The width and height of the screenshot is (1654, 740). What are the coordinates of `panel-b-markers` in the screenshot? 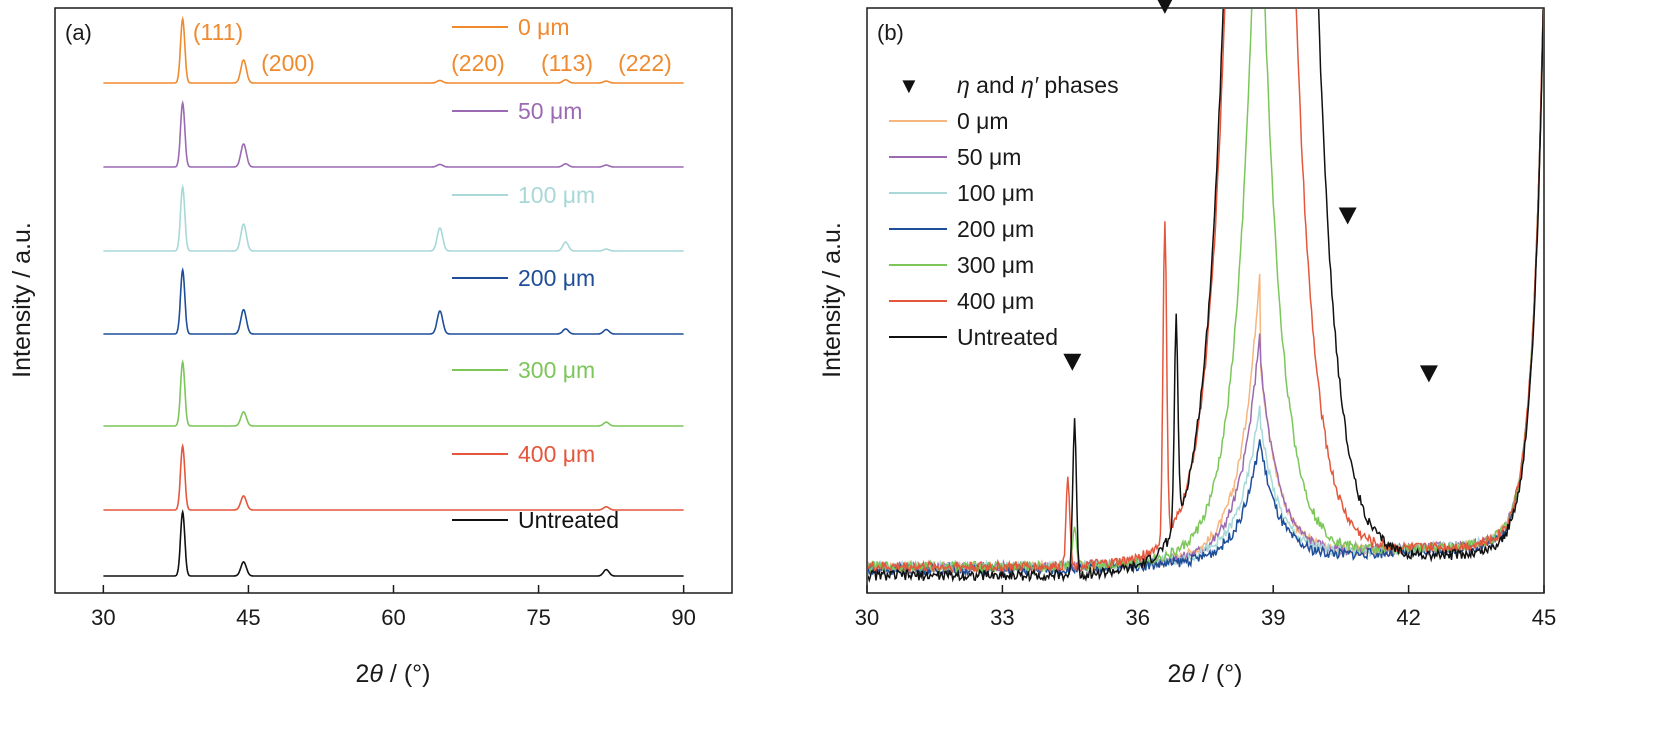 It's located at (1250, 191).